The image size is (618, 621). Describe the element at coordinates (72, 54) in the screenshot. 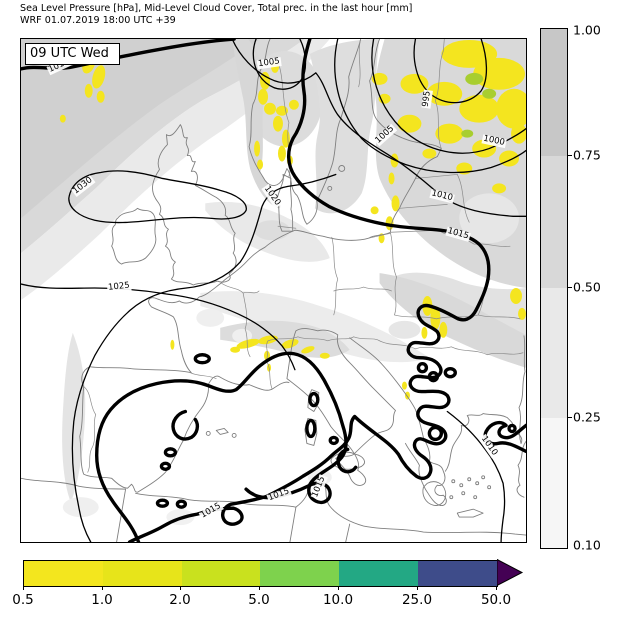

I see `valid-time-box: 09 UTC Wed` at that location.